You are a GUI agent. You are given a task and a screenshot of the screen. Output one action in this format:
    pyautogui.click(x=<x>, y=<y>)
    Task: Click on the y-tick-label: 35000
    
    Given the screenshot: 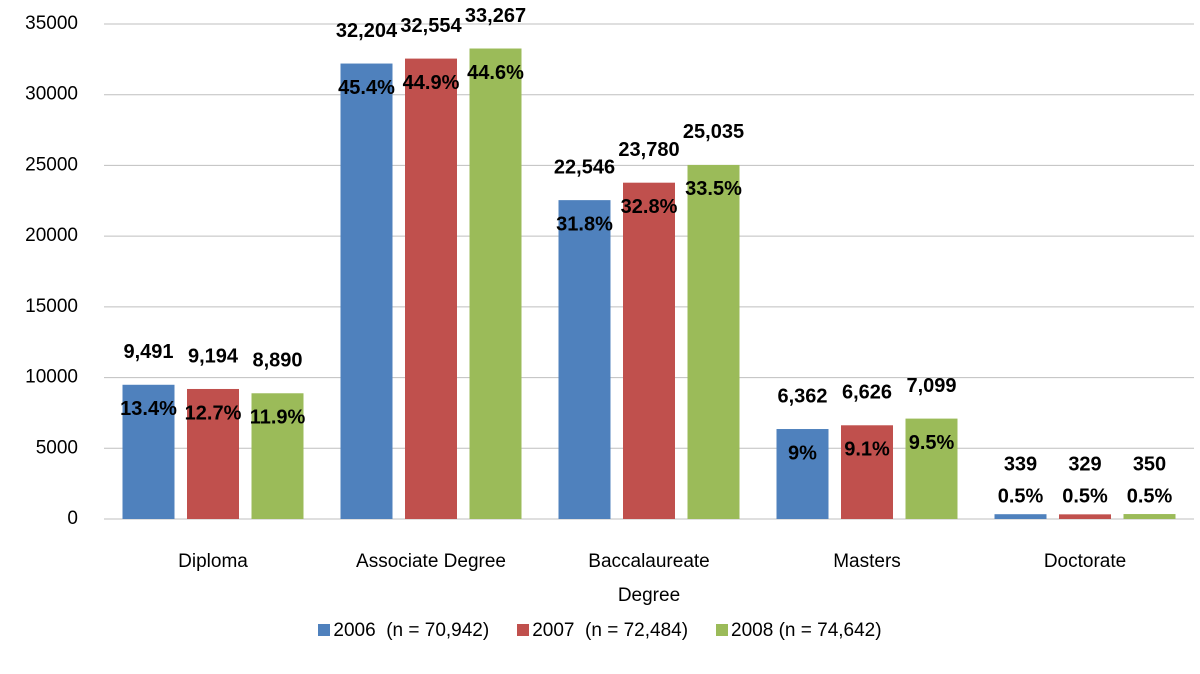 What is the action you would take?
    pyautogui.click(x=51, y=23)
    